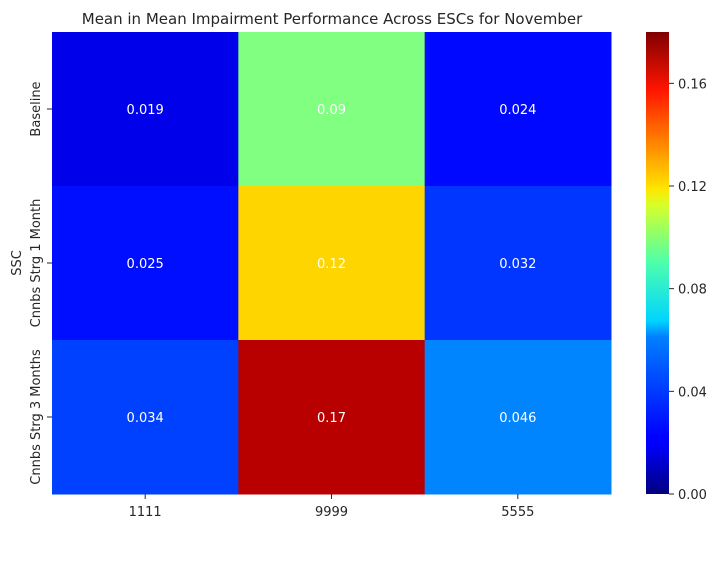  Describe the element at coordinates (517, 512) in the screenshot. I see `x-tick-label: 5555` at that location.